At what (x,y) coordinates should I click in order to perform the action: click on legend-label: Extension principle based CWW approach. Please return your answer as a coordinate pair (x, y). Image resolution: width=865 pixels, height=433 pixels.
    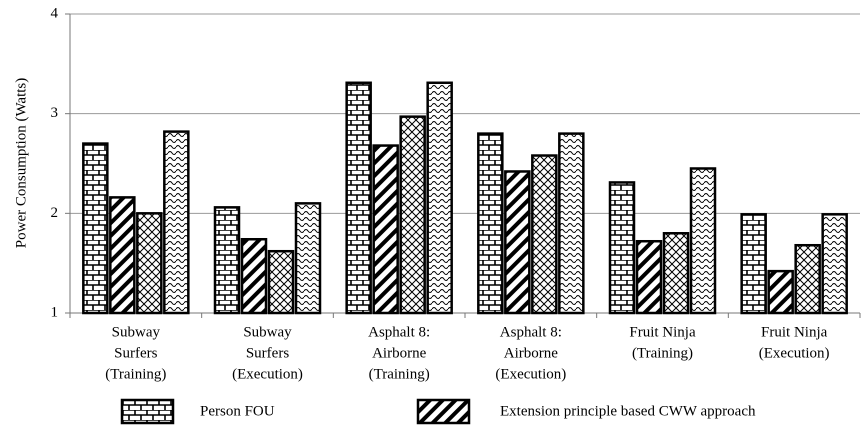
    Looking at the image, I should click on (628, 411).